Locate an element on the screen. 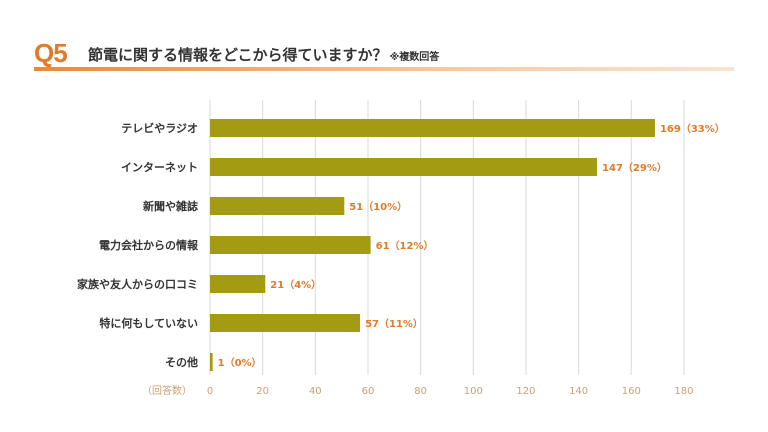  value-label: 61（12%） is located at coordinates (405, 245).